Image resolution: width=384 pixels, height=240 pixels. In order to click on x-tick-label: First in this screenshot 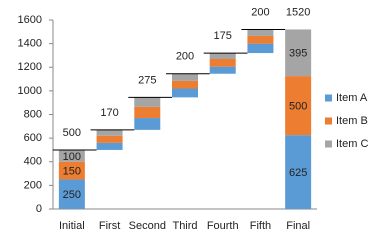, I will do `click(109, 226)`.